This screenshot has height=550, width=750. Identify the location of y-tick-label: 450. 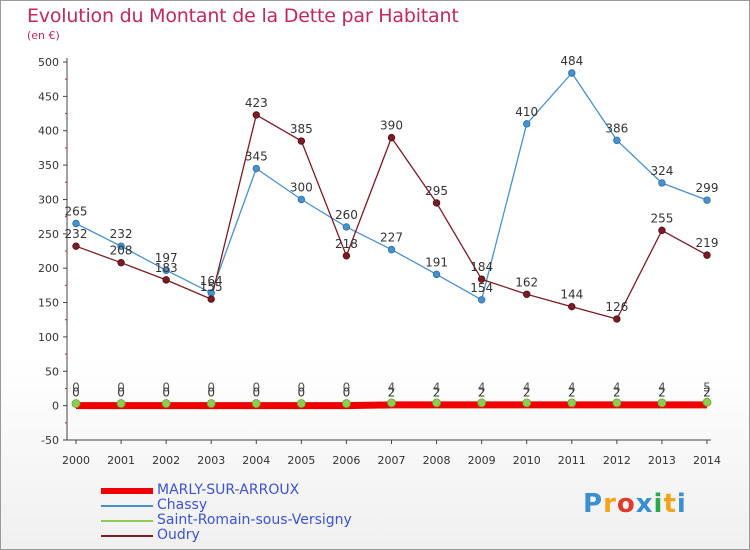
(48, 96).